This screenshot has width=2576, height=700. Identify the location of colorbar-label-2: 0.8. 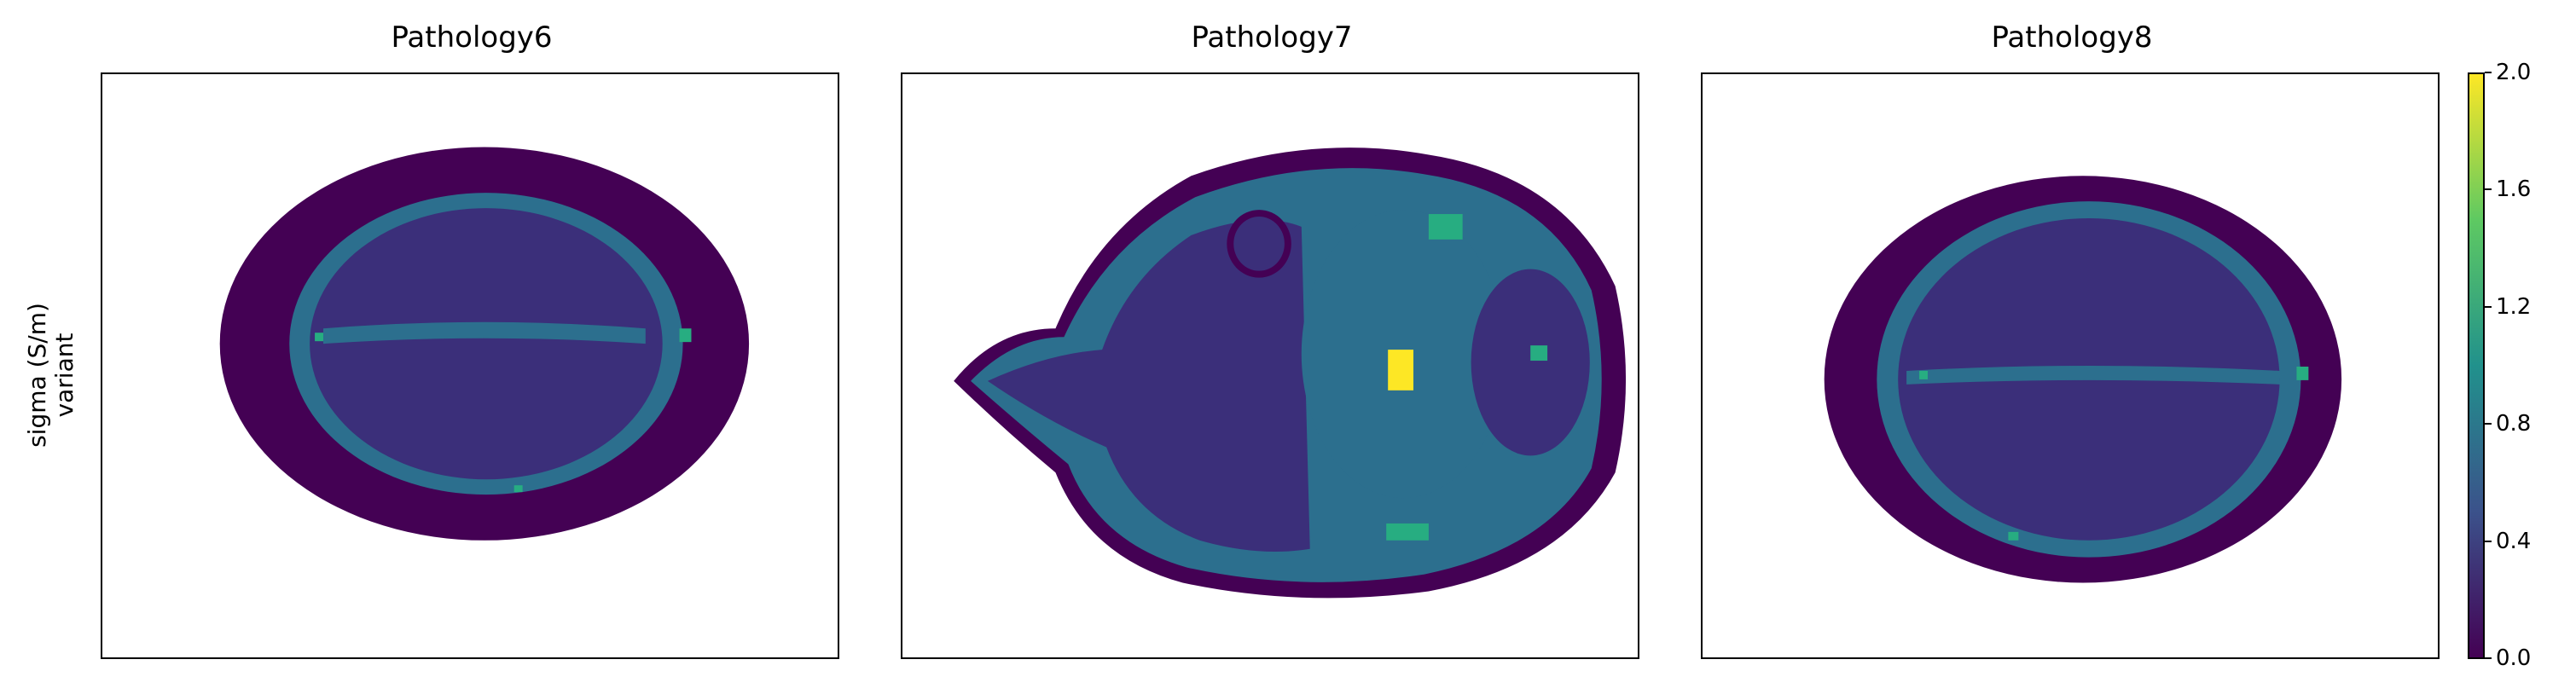
(2514, 424).